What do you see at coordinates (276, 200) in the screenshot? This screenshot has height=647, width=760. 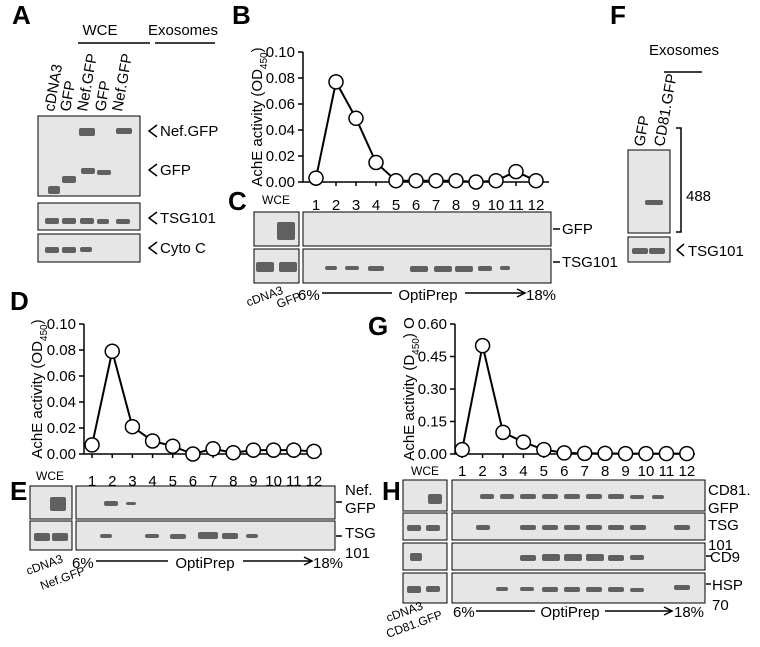 I see `wce-label: WCE` at bounding box center [276, 200].